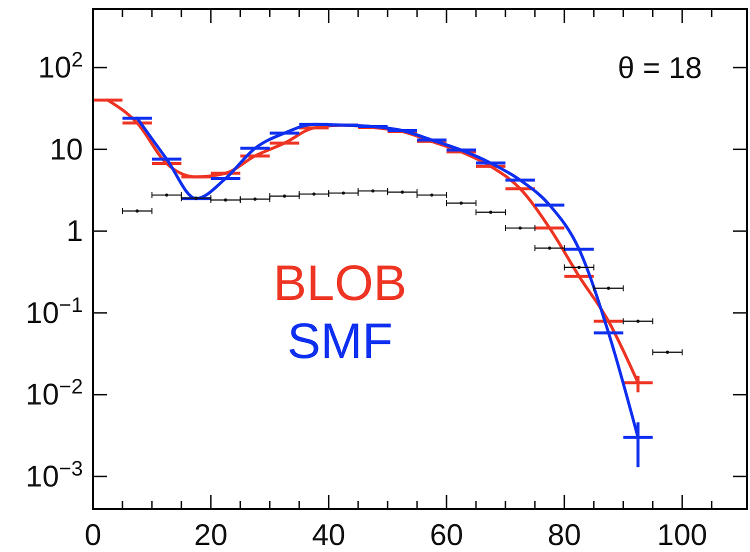 The image size is (750, 552). Describe the element at coordinates (340, 283) in the screenshot. I see `series-label: BLOB` at that location.